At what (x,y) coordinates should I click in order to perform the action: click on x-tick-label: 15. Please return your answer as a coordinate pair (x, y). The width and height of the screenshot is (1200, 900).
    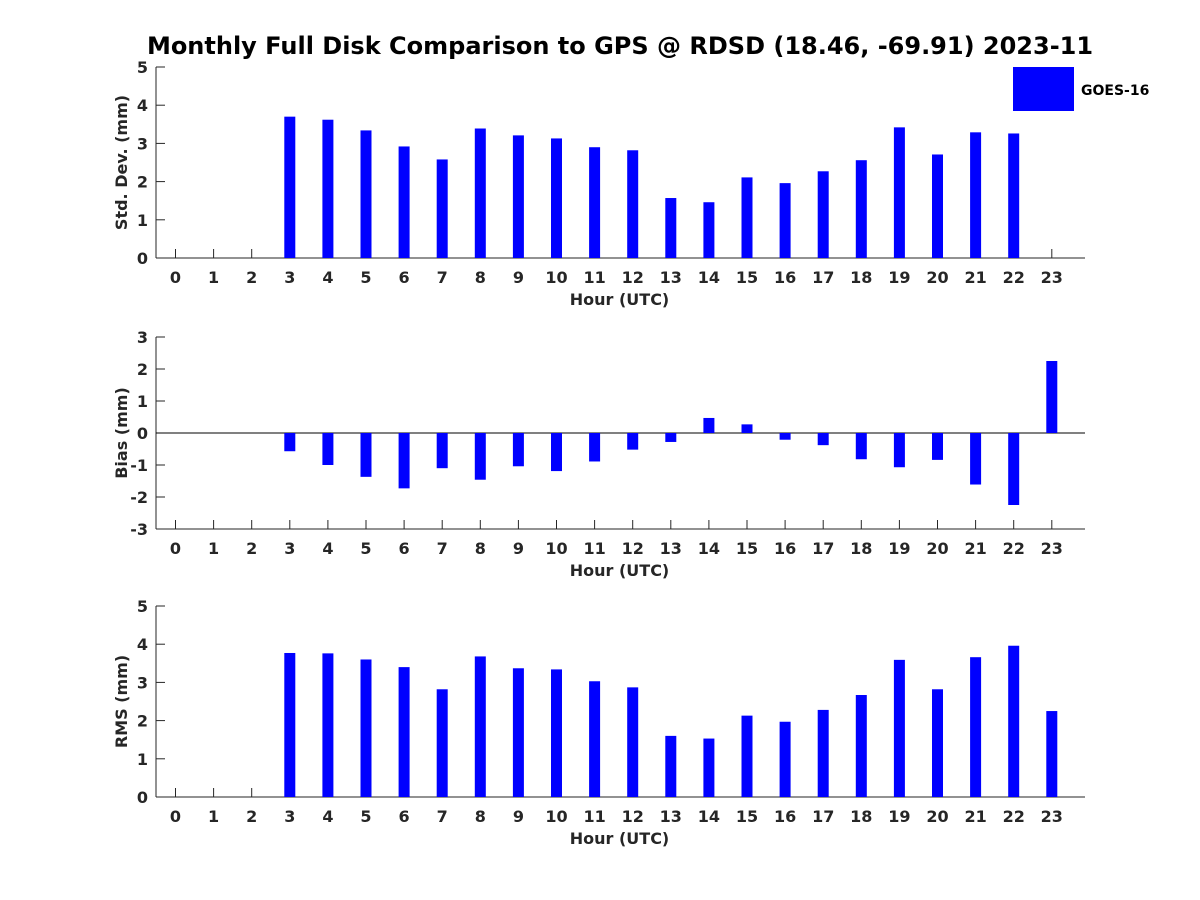
    Looking at the image, I should click on (747, 277).